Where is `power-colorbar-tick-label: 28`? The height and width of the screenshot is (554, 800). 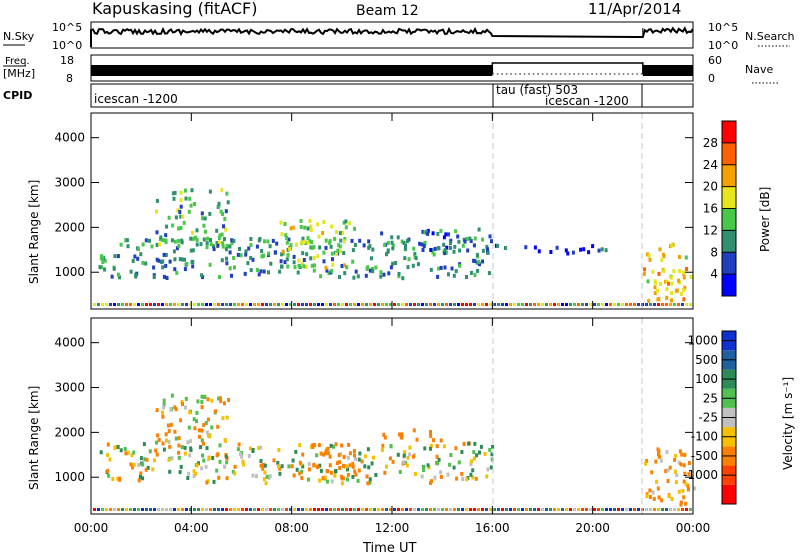
power-colorbar-tick-label: 28 is located at coordinates (710, 143).